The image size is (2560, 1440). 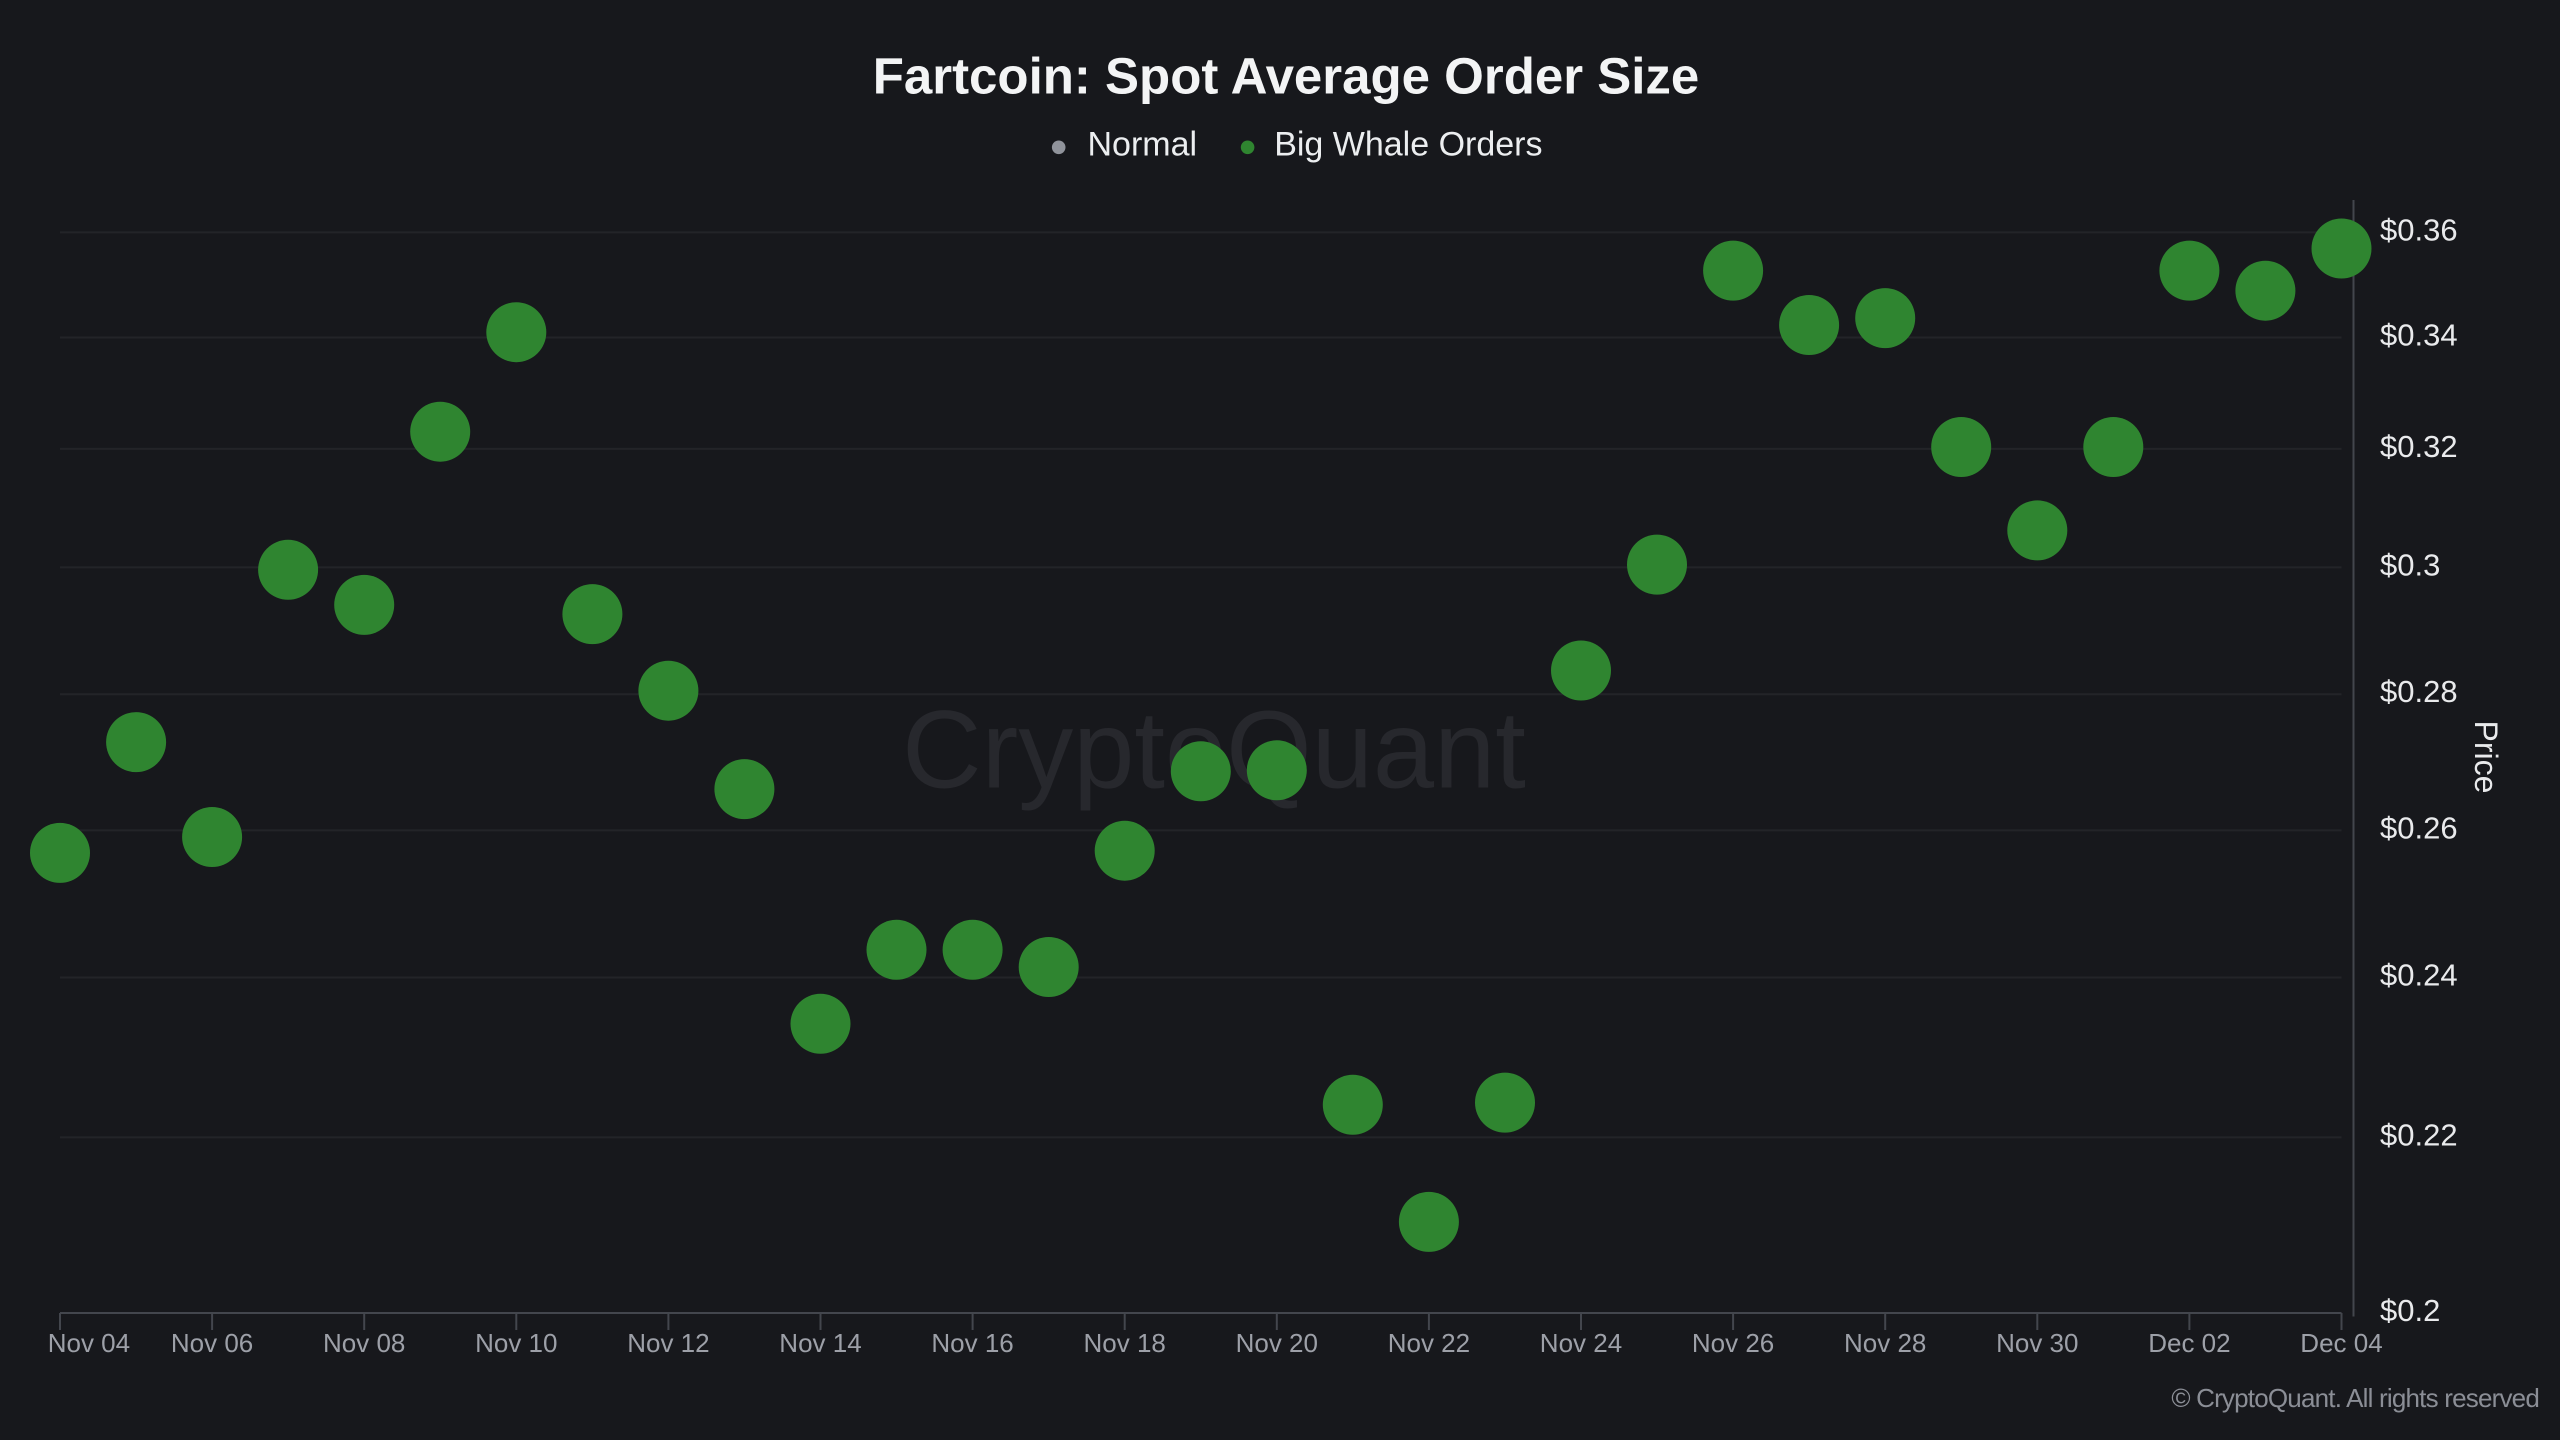 What do you see at coordinates (364, 1343) in the screenshot?
I see `svg-text: Nov 08` at bounding box center [364, 1343].